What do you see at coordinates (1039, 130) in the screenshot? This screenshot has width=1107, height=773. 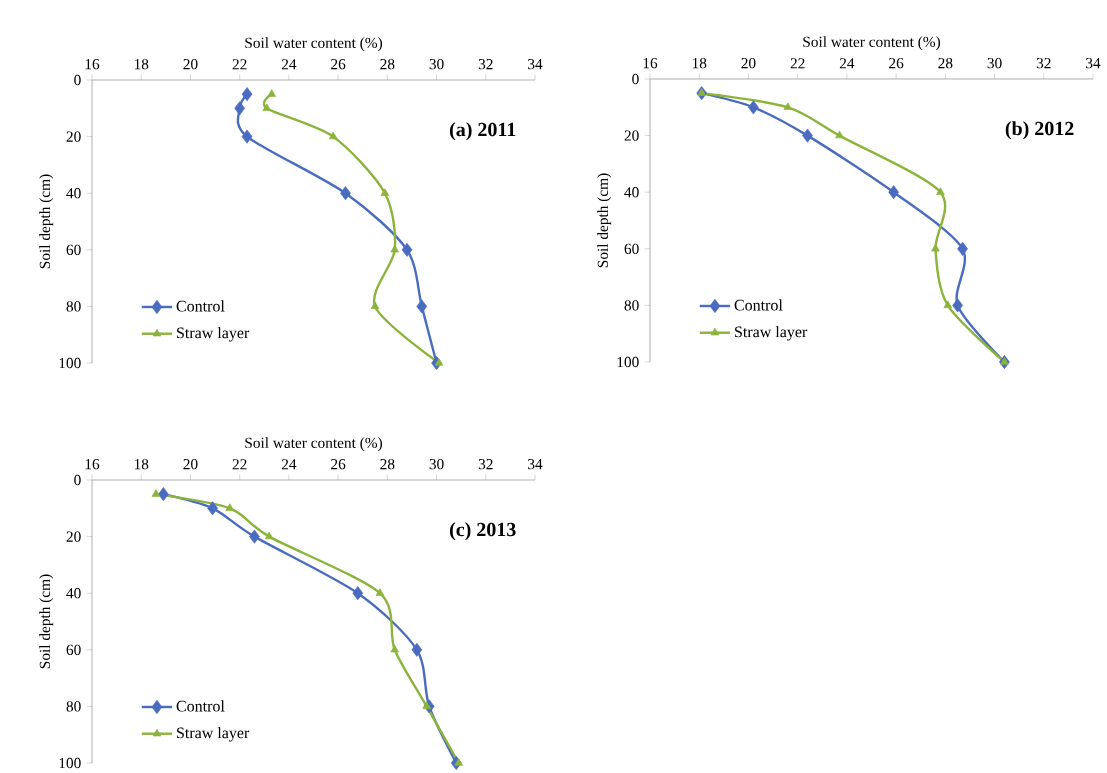 I see `annotation: (b) 2012` at bounding box center [1039, 130].